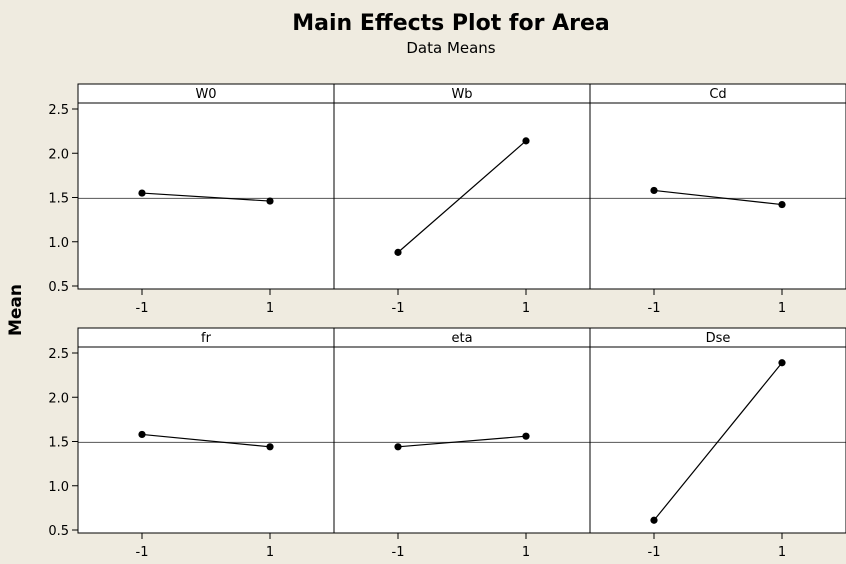  I want to click on series-line-cd, so click(718, 197).